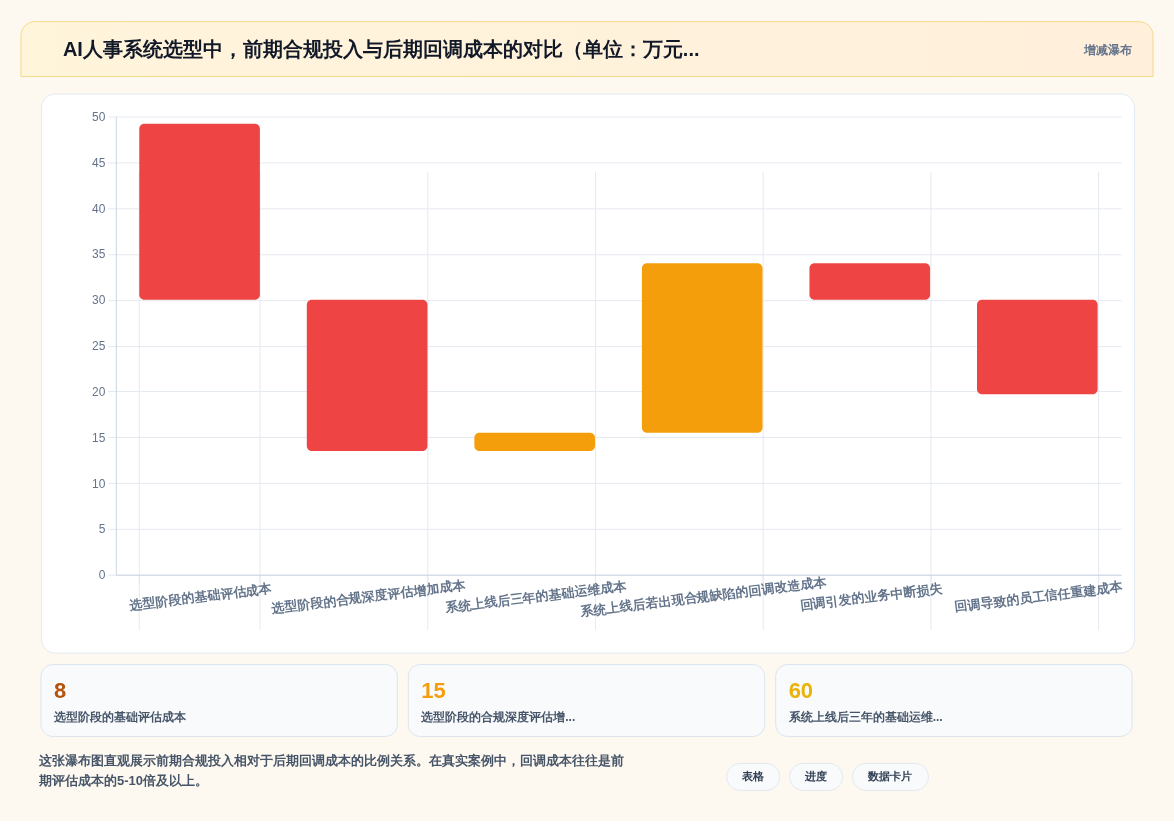  I want to click on y-tick-label: 20, so click(98, 391).